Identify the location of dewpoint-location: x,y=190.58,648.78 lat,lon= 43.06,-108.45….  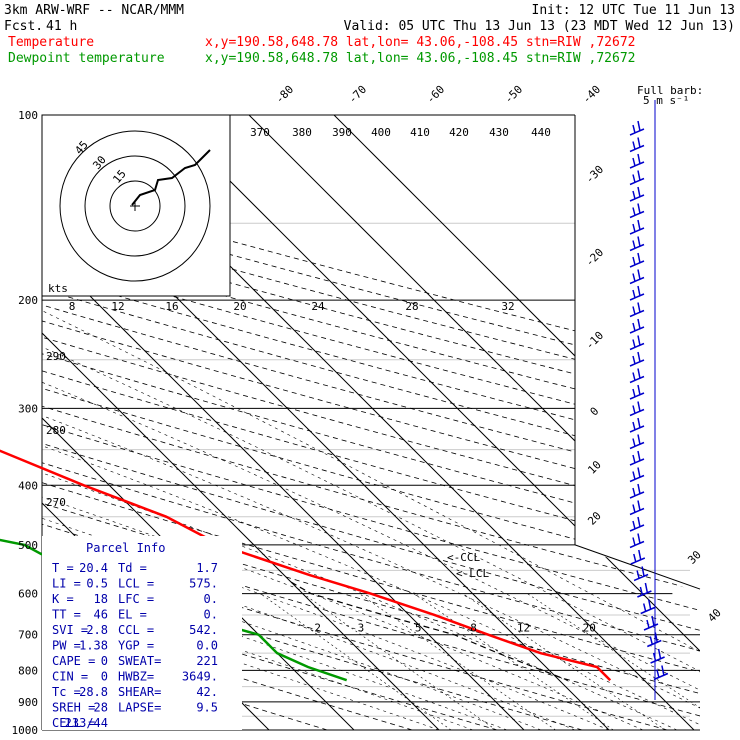
(420, 58).